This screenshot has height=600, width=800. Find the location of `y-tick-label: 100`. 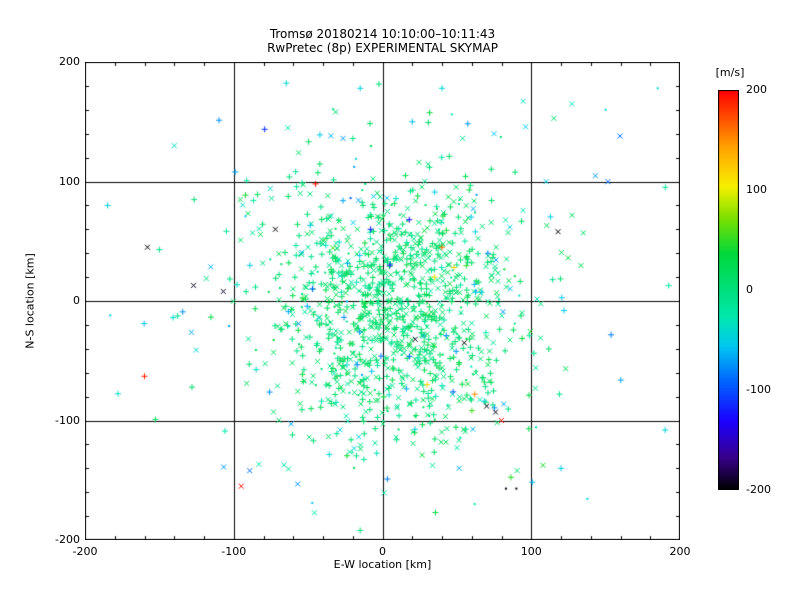

y-tick-label: 100 is located at coordinates (69, 181).